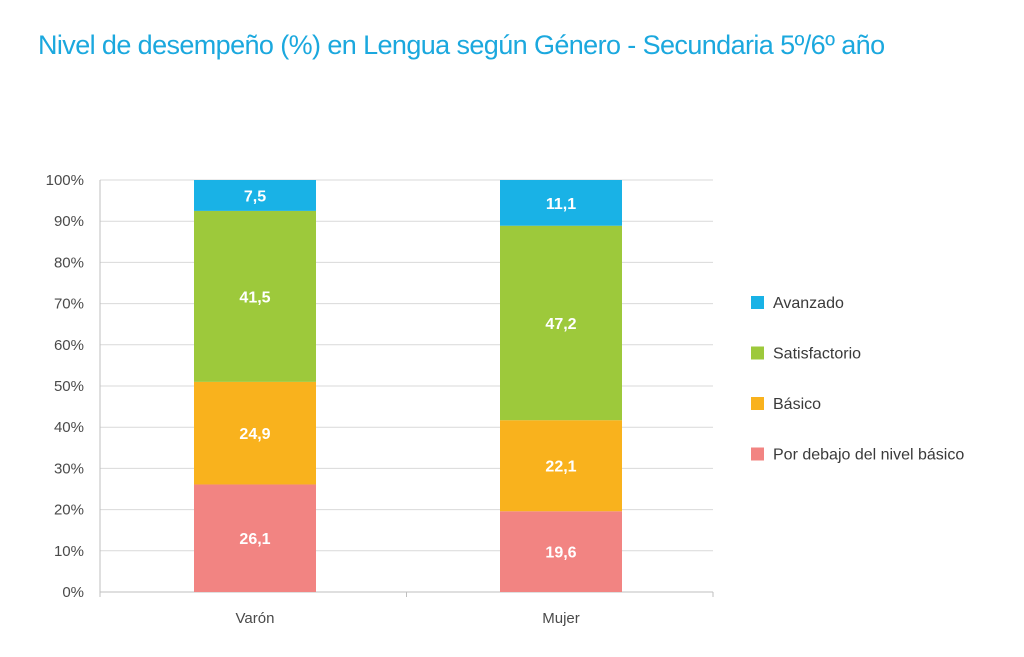  I want to click on legend-label: Satisfactorio, so click(817, 354).